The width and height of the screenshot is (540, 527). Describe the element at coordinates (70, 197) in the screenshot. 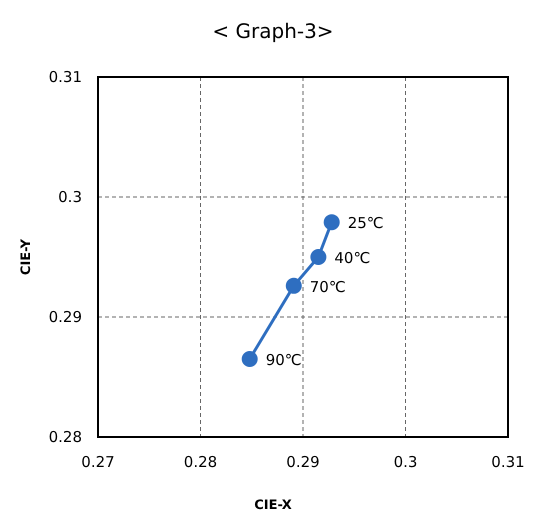

I see `y-tick-label: 0.3` at that location.